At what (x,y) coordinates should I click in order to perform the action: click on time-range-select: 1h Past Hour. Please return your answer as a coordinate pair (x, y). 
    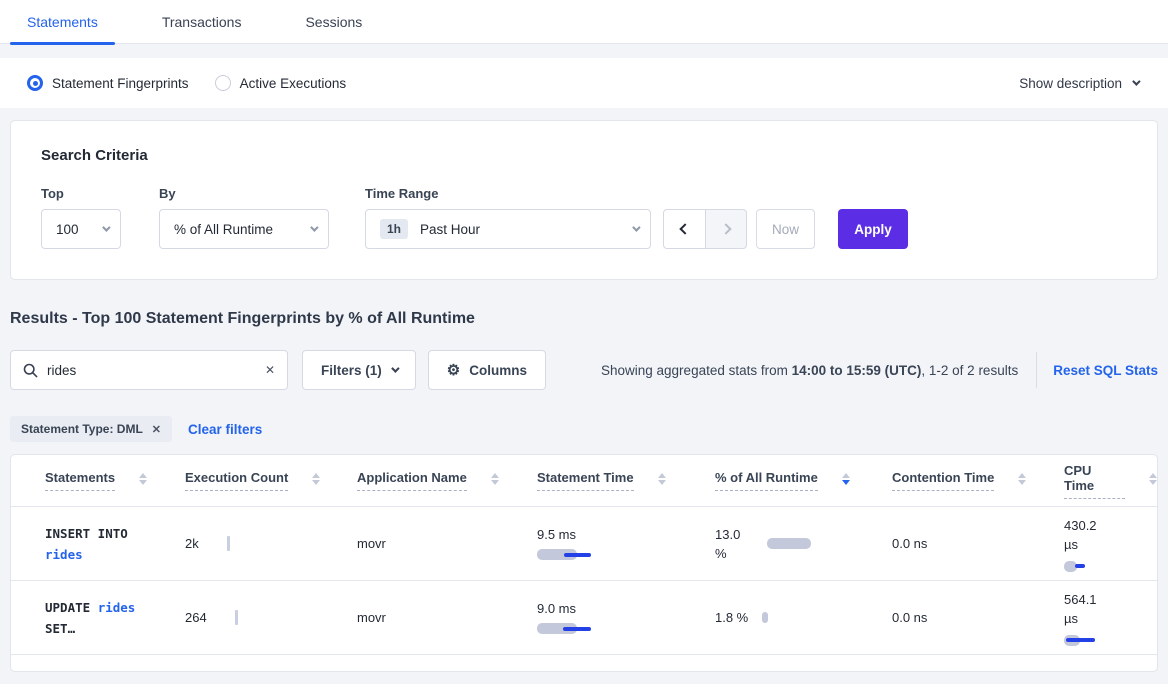
    Looking at the image, I should click on (508, 229).